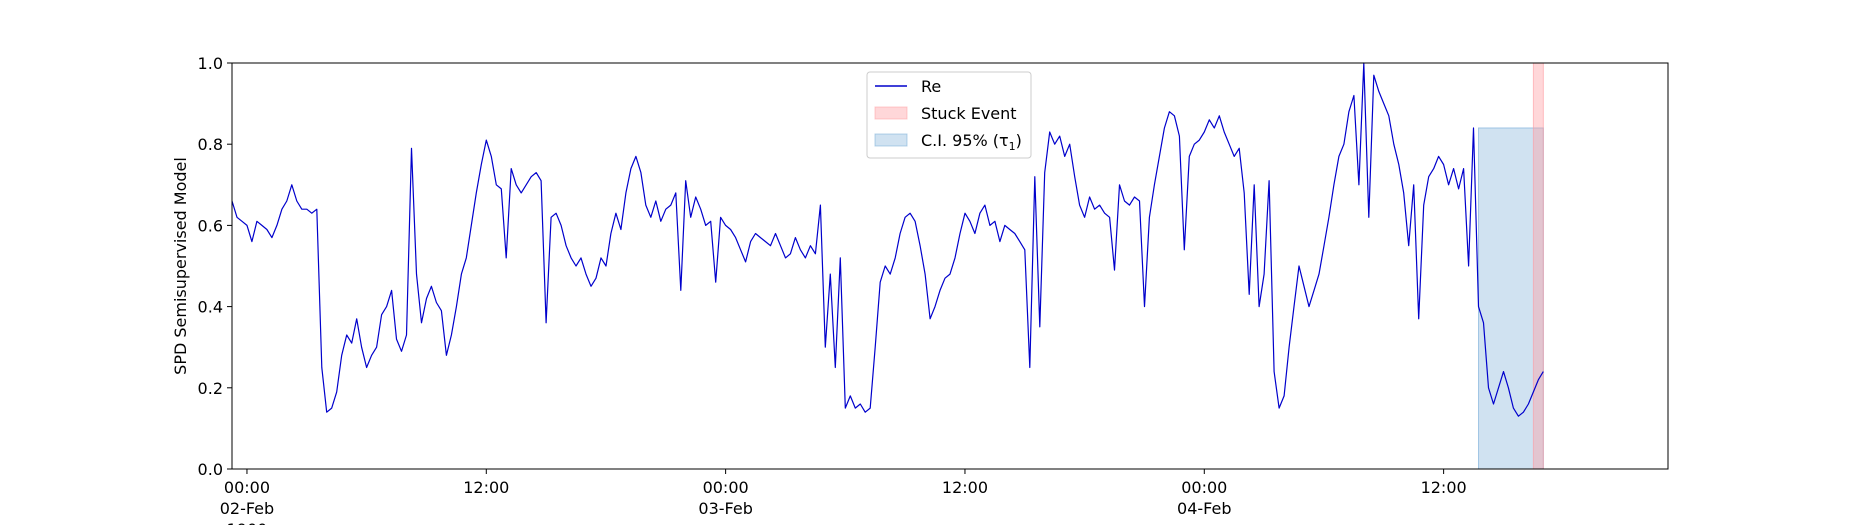  Describe the element at coordinates (965, 140) in the screenshot. I see `legend-label-ci-main: C.I. 95% (τ` at that location.